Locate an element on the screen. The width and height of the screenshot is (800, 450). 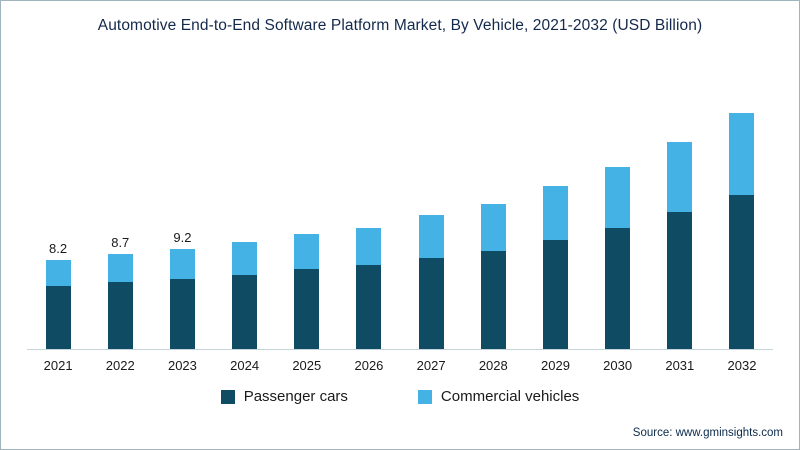
bar-segment-passenger-cars-2030 is located at coordinates (618, 288).